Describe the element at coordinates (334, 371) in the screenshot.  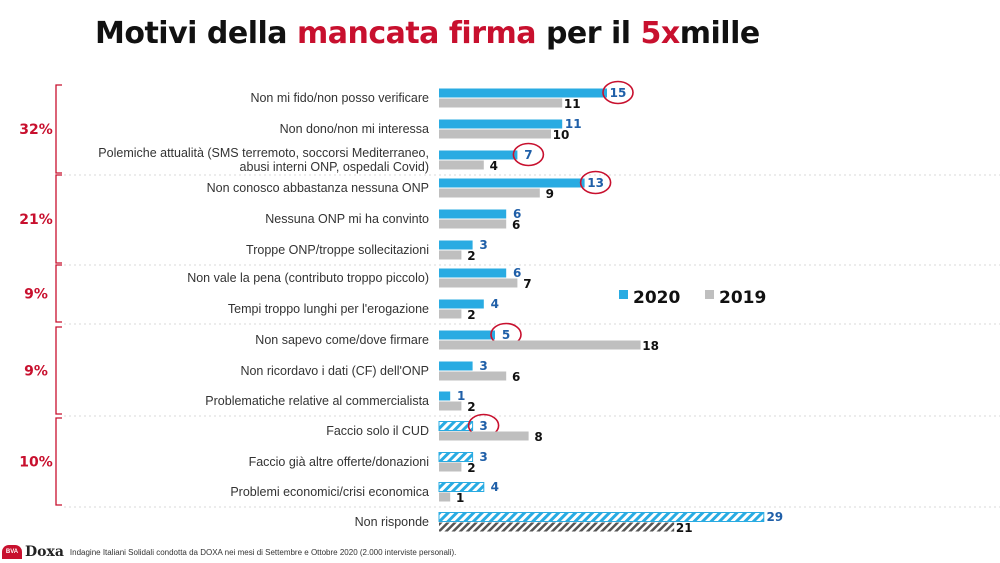
I see `category-label: Non ricordavo i dati (CF) dell'ONP` at that location.